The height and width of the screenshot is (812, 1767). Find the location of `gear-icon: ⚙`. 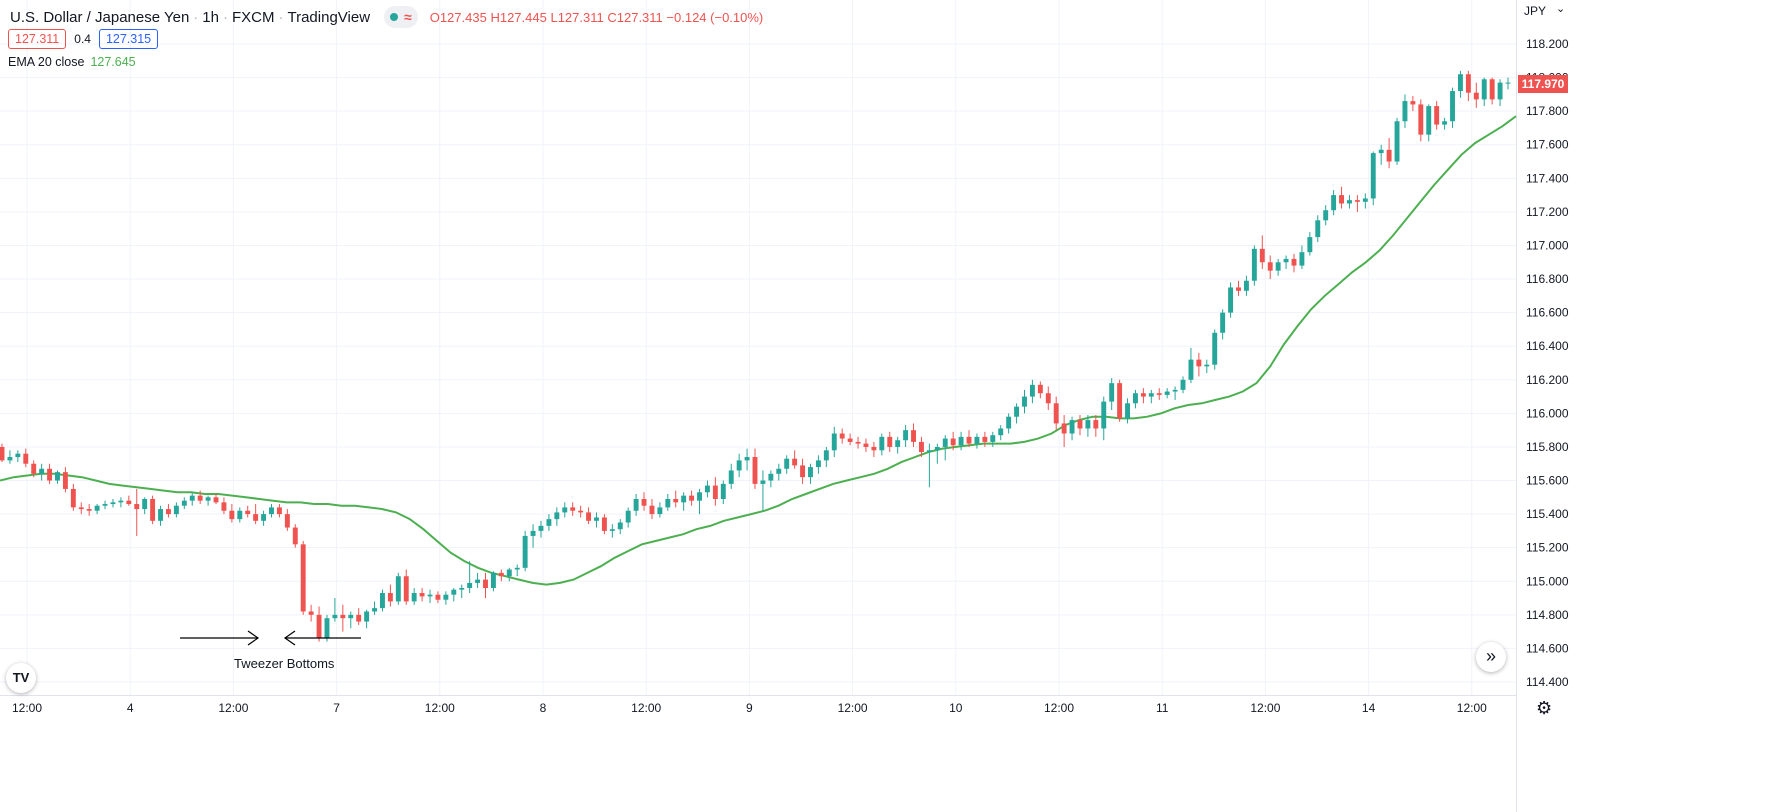

gear-icon: ⚙ is located at coordinates (1544, 708).